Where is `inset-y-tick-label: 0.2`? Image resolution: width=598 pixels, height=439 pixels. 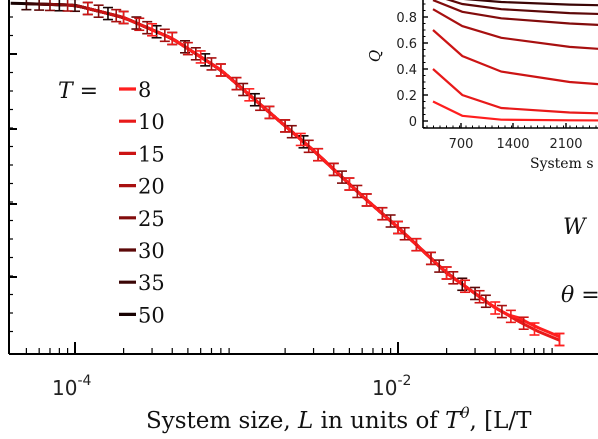
inset-y-tick-label: 0.2 is located at coordinates (406, 96).